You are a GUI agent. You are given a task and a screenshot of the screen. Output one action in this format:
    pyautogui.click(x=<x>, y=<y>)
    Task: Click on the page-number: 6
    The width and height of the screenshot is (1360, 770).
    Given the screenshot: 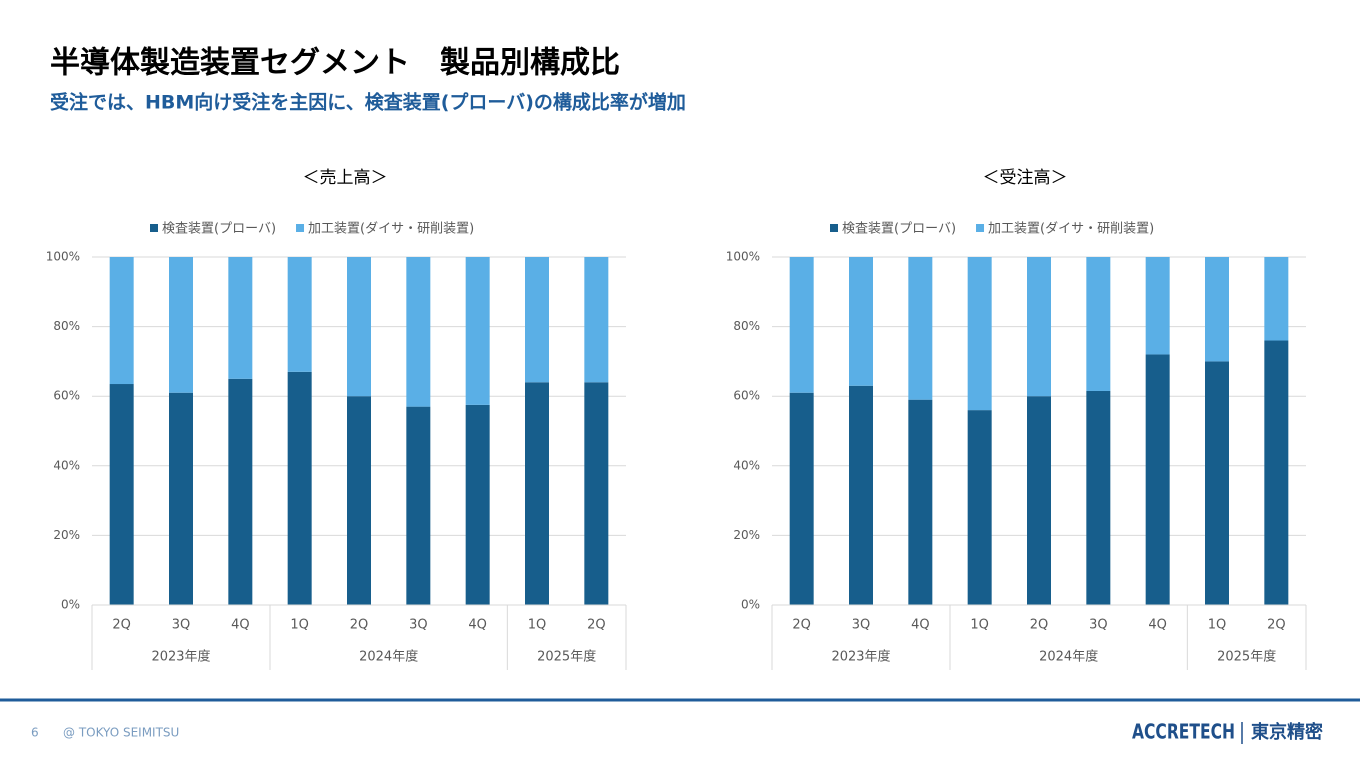 What is the action you would take?
    pyautogui.click(x=35, y=733)
    